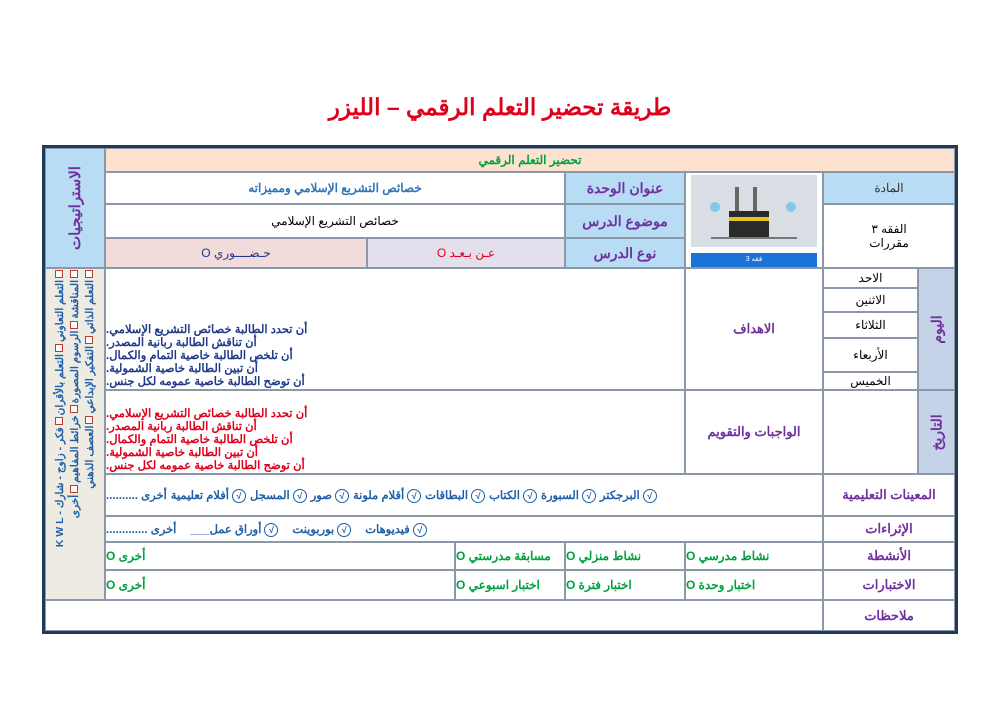 This screenshot has width=1000, height=707. I want to click on tests-label: الاختبارات, so click(889, 585).